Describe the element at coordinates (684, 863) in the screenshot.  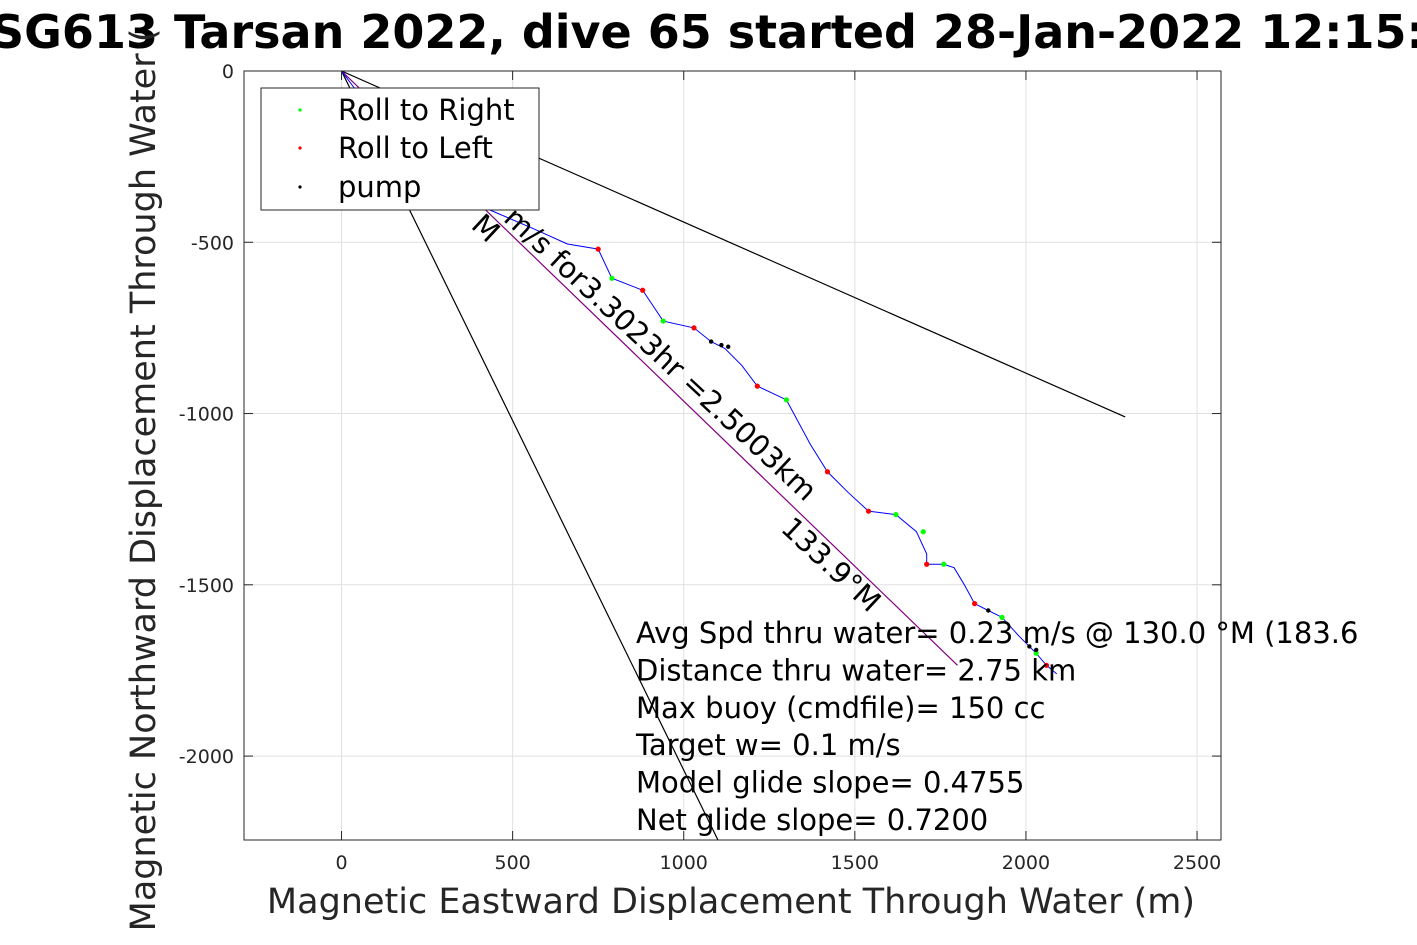
I see `x-tick-label: 1000` at that location.